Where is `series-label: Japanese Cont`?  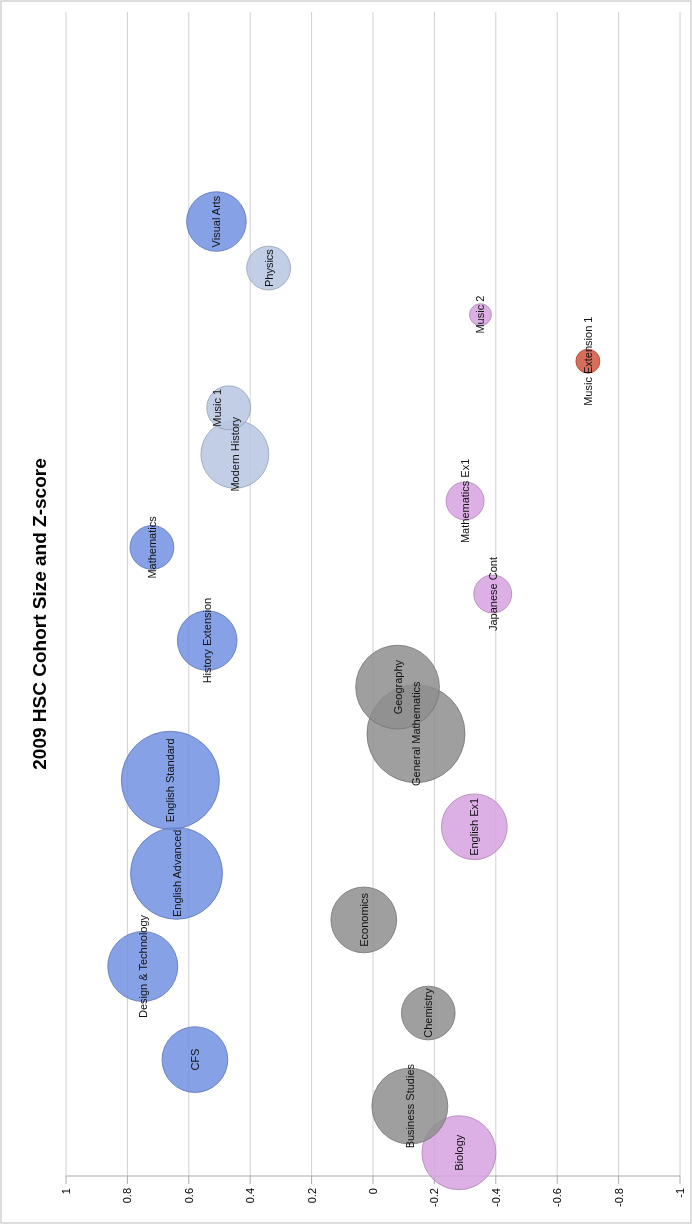
series-label: Japanese Cont is located at coordinates (492, 594).